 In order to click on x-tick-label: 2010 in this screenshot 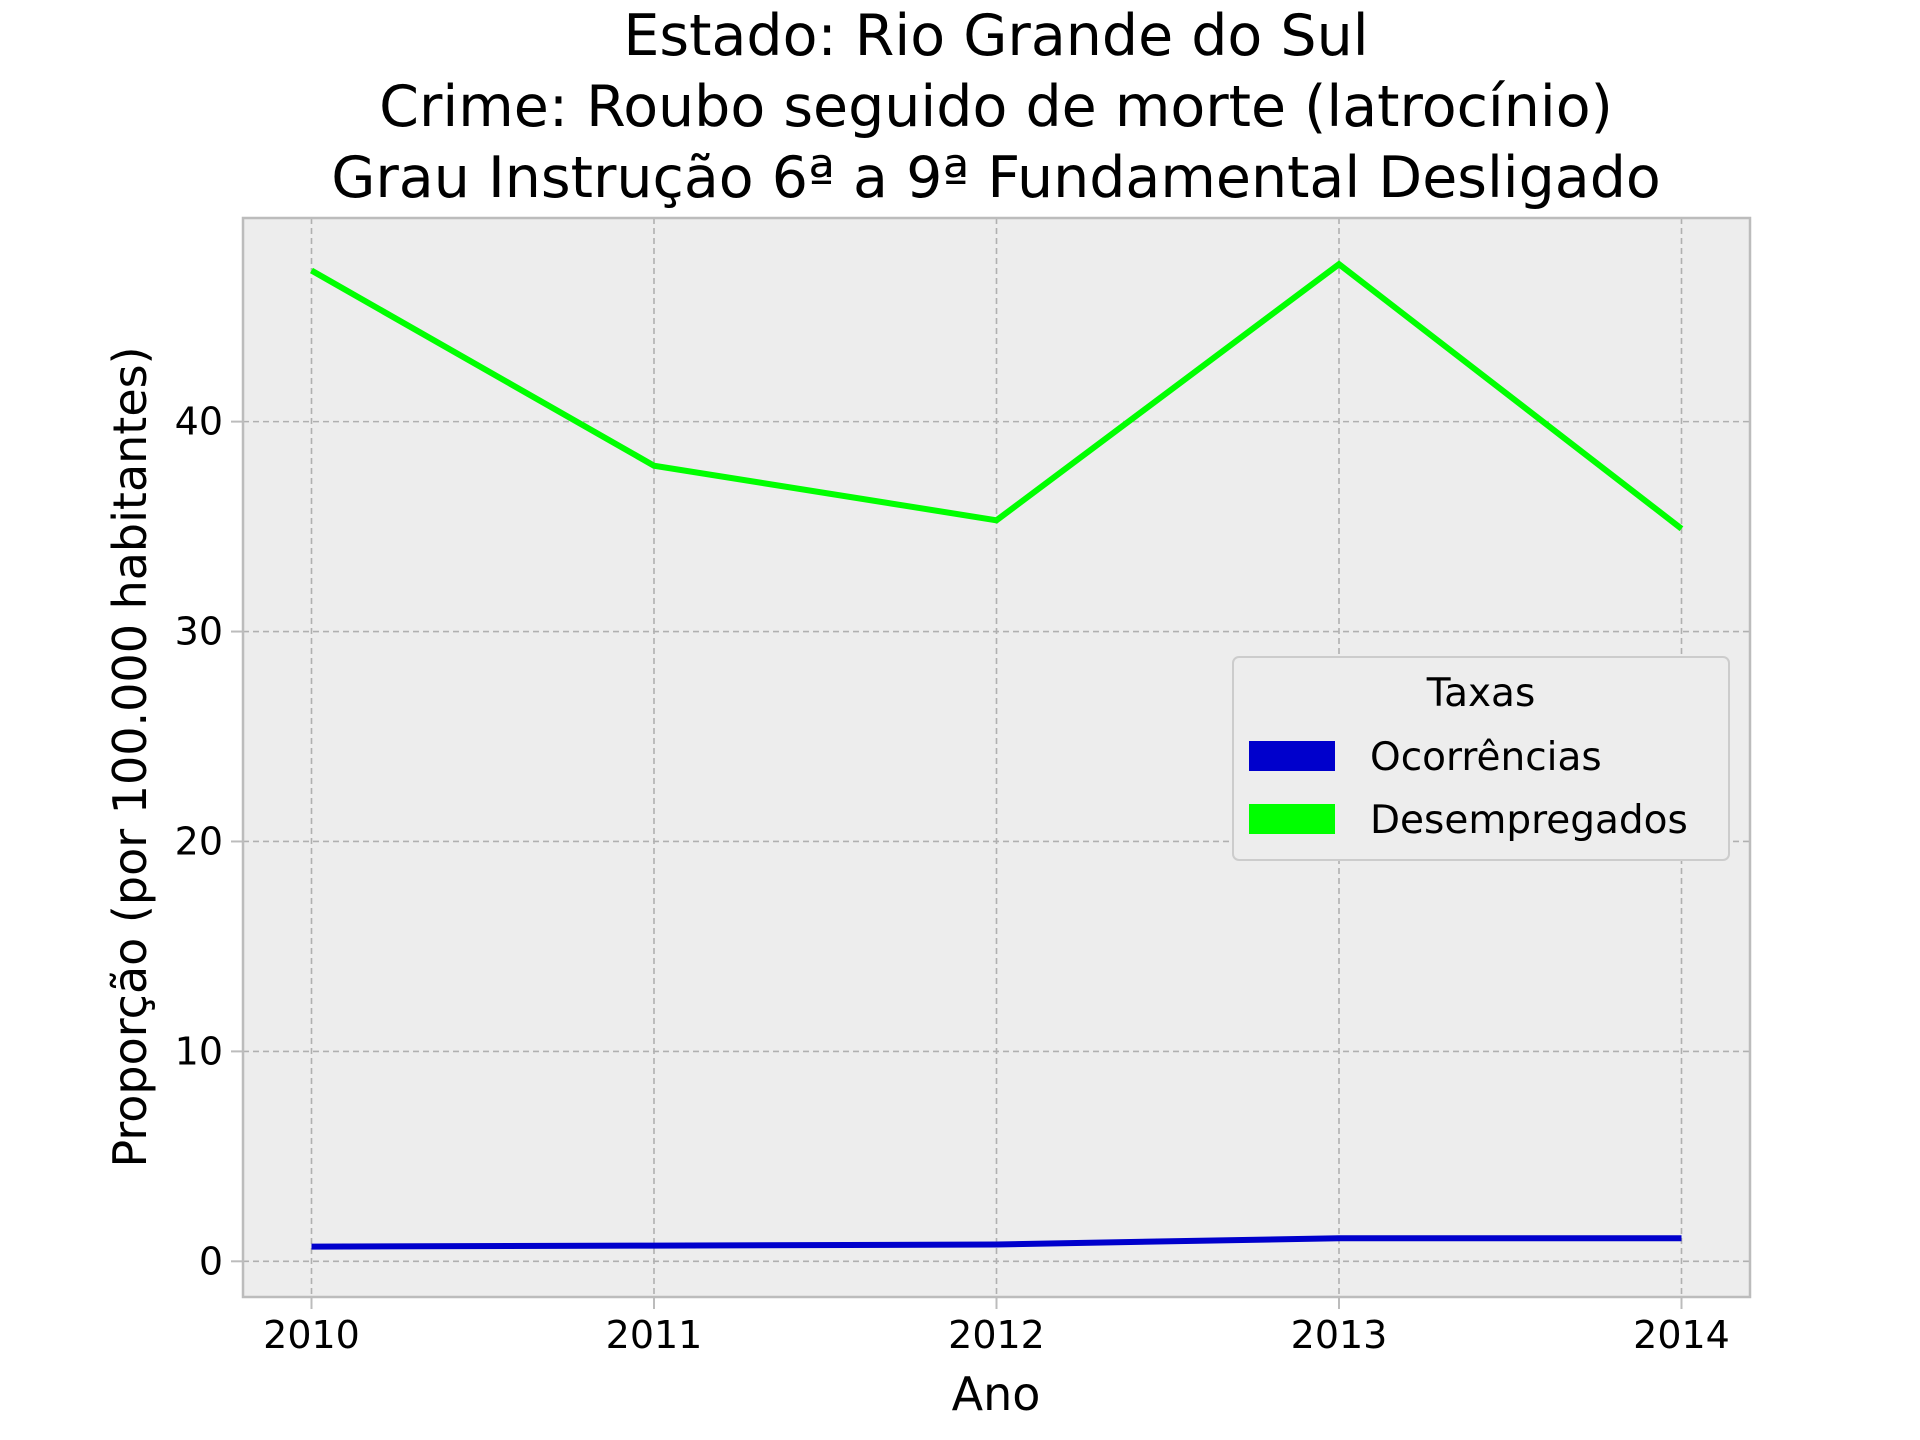, I will do `click(311, 1335)`.